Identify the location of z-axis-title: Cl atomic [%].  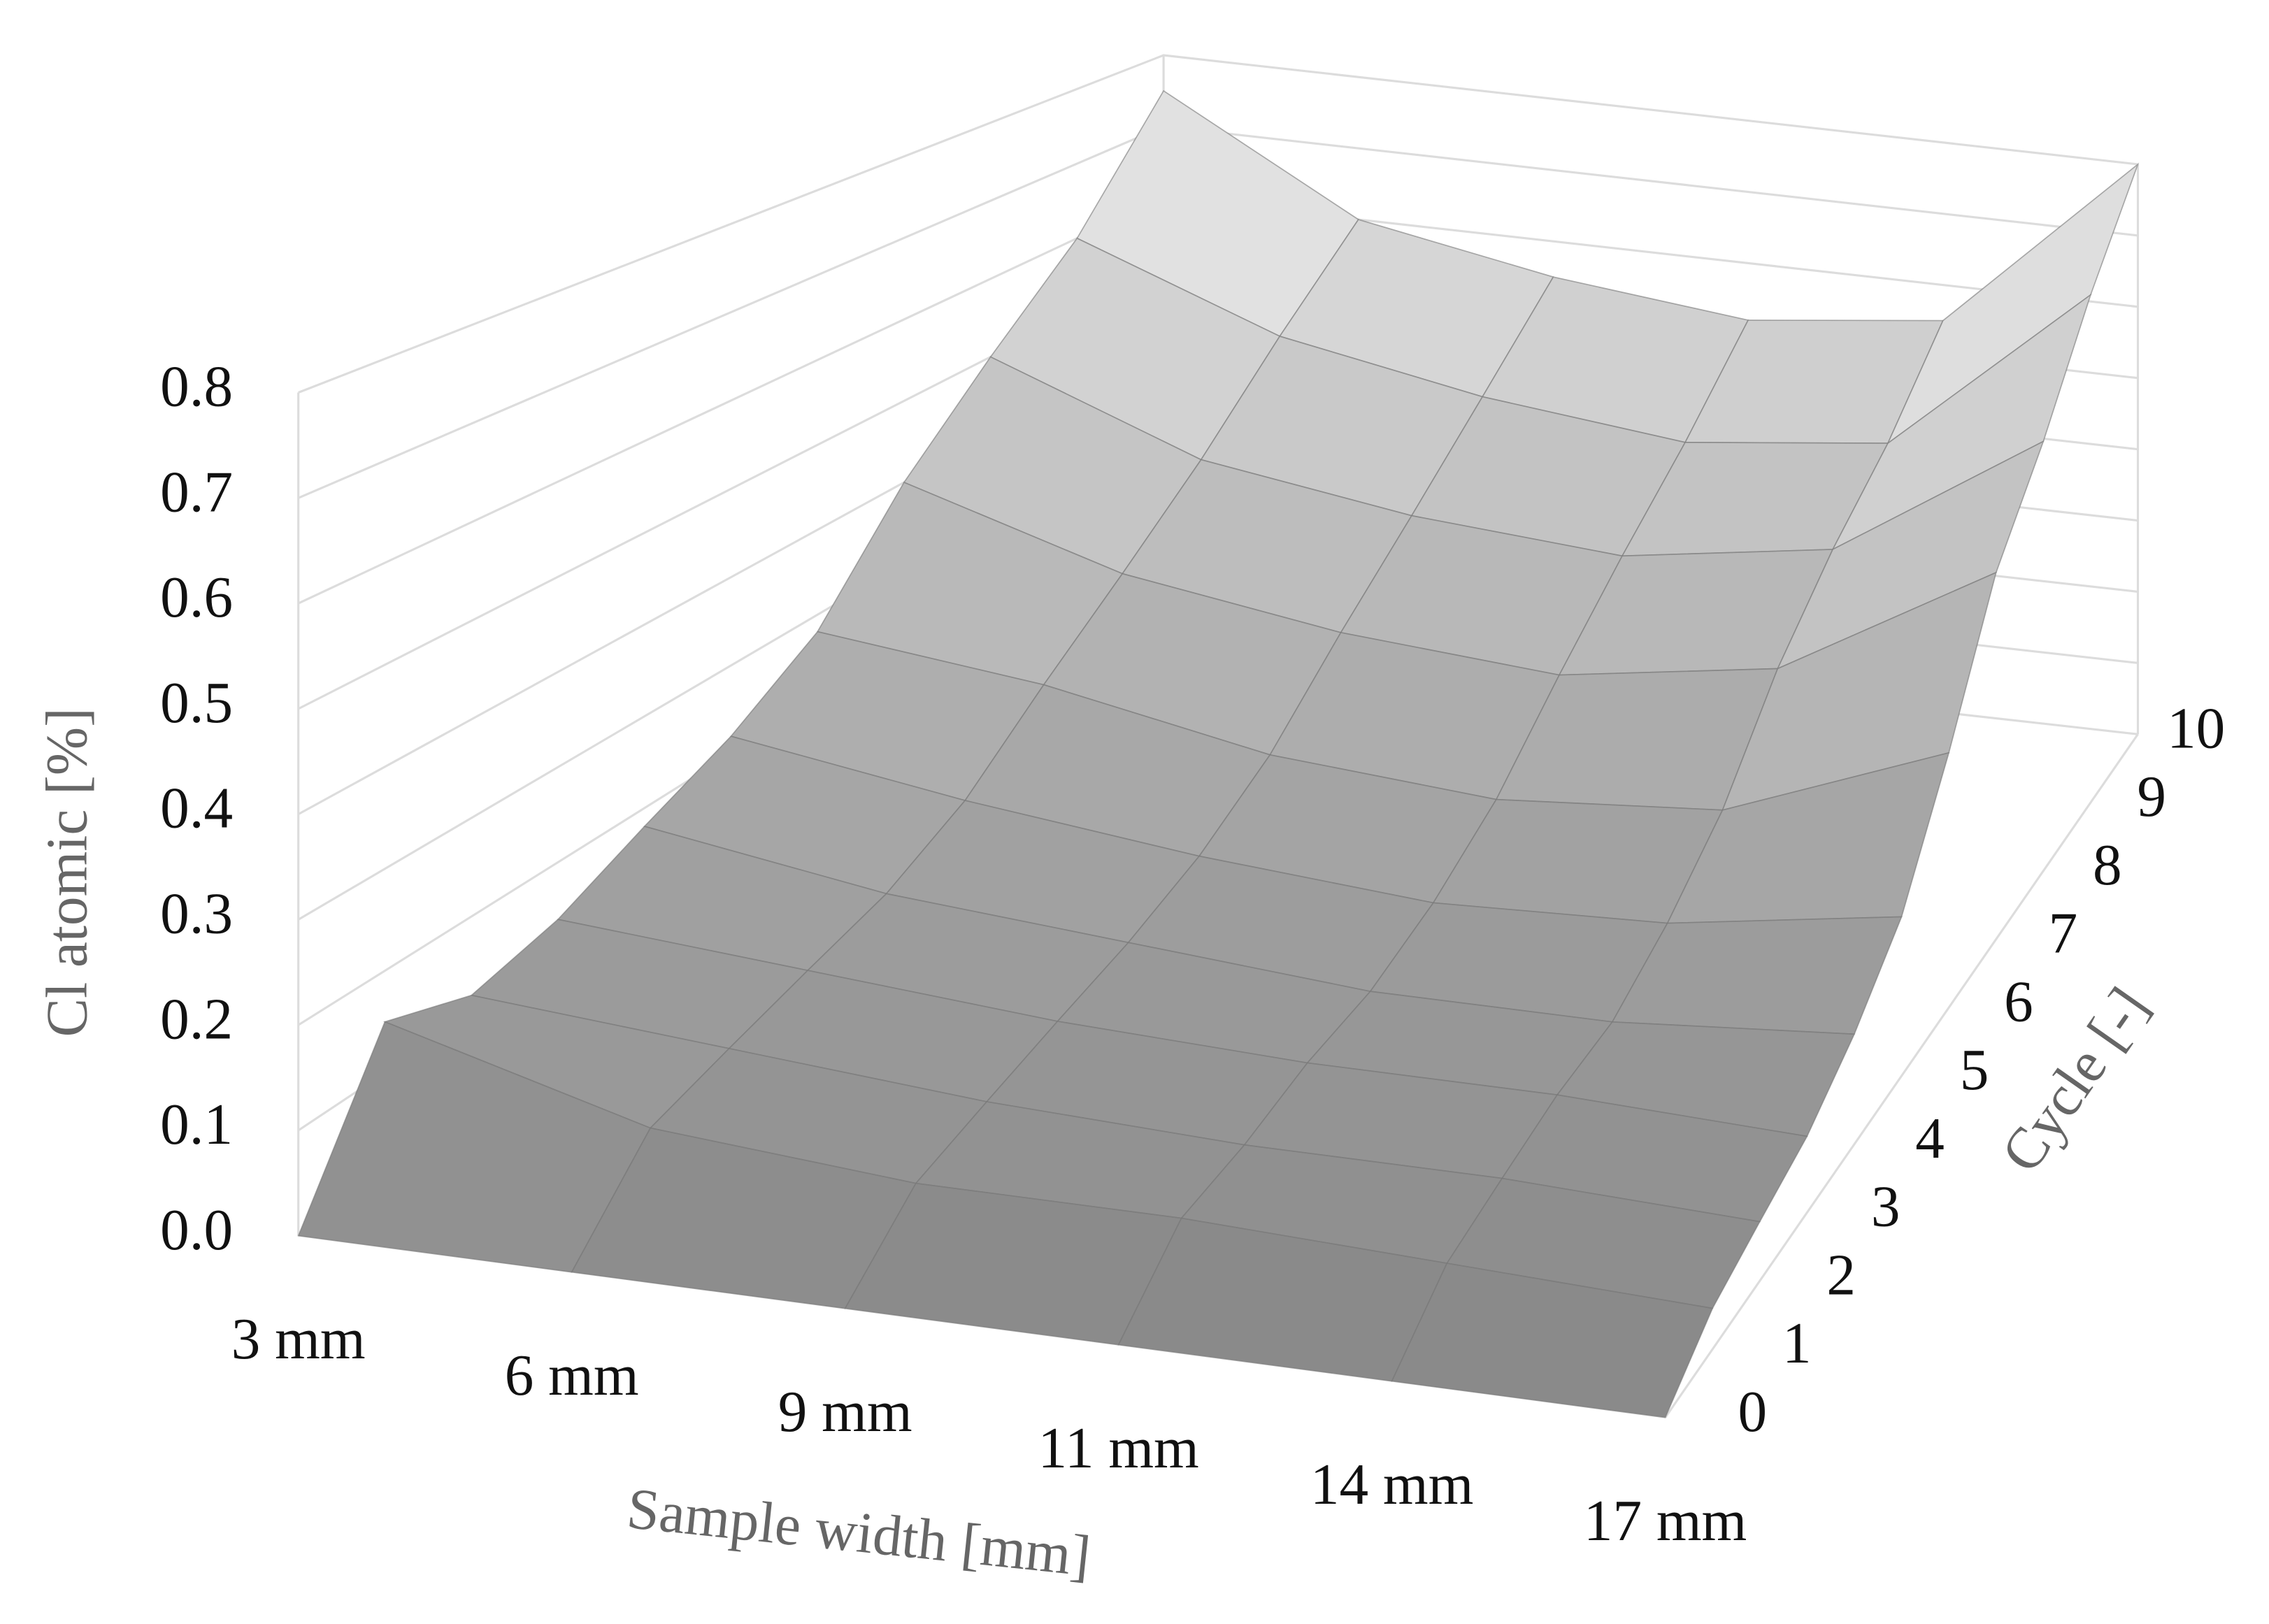
(66, 872).